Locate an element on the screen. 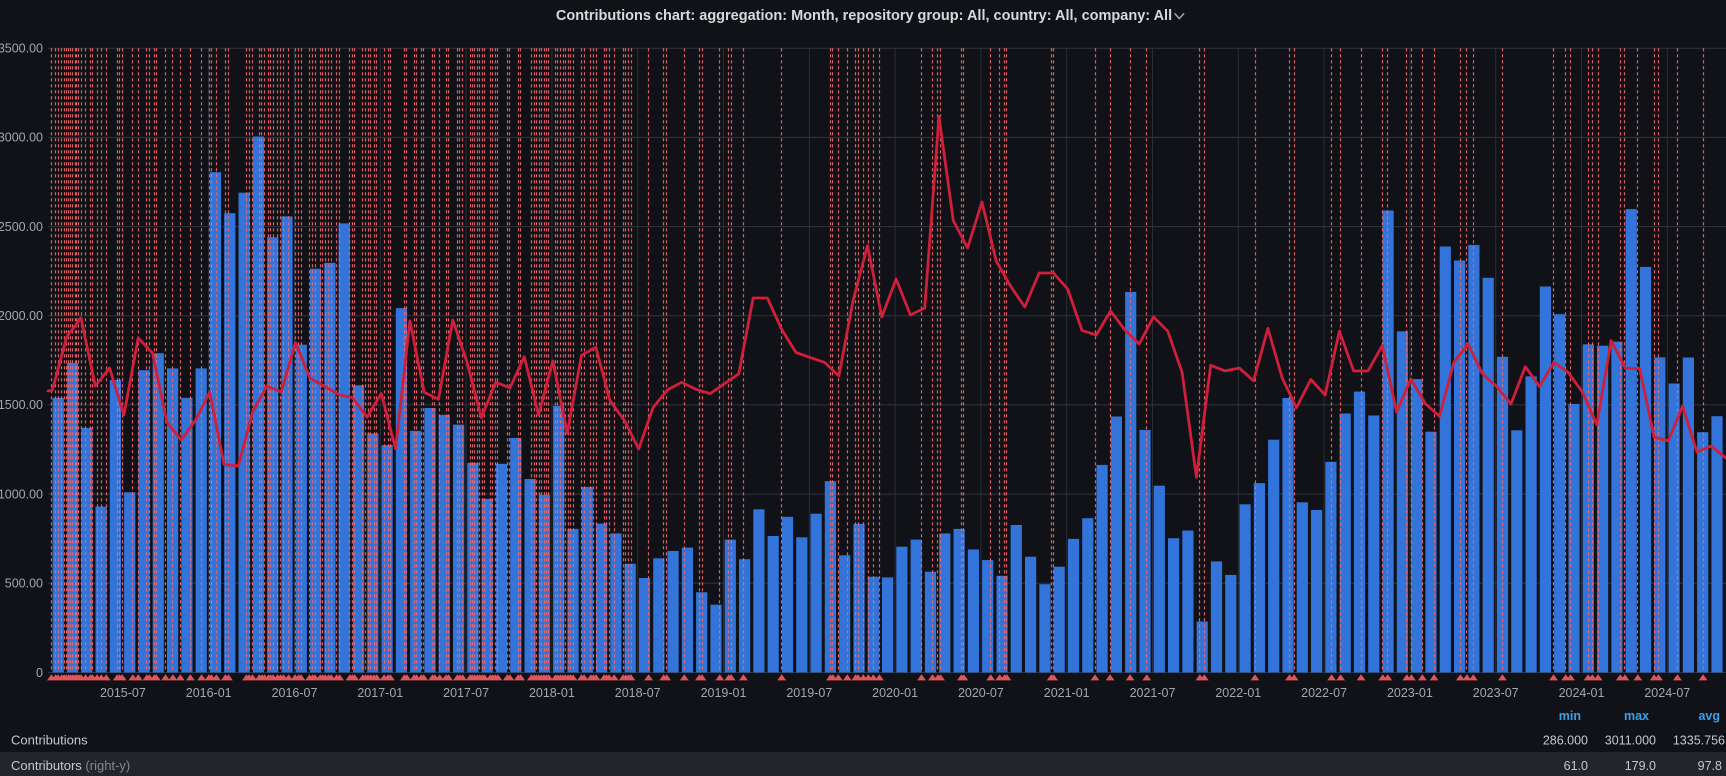 This screenshot has width=1726, height=776. svg-text: 1500.00 is located at coordinates (21, 405).